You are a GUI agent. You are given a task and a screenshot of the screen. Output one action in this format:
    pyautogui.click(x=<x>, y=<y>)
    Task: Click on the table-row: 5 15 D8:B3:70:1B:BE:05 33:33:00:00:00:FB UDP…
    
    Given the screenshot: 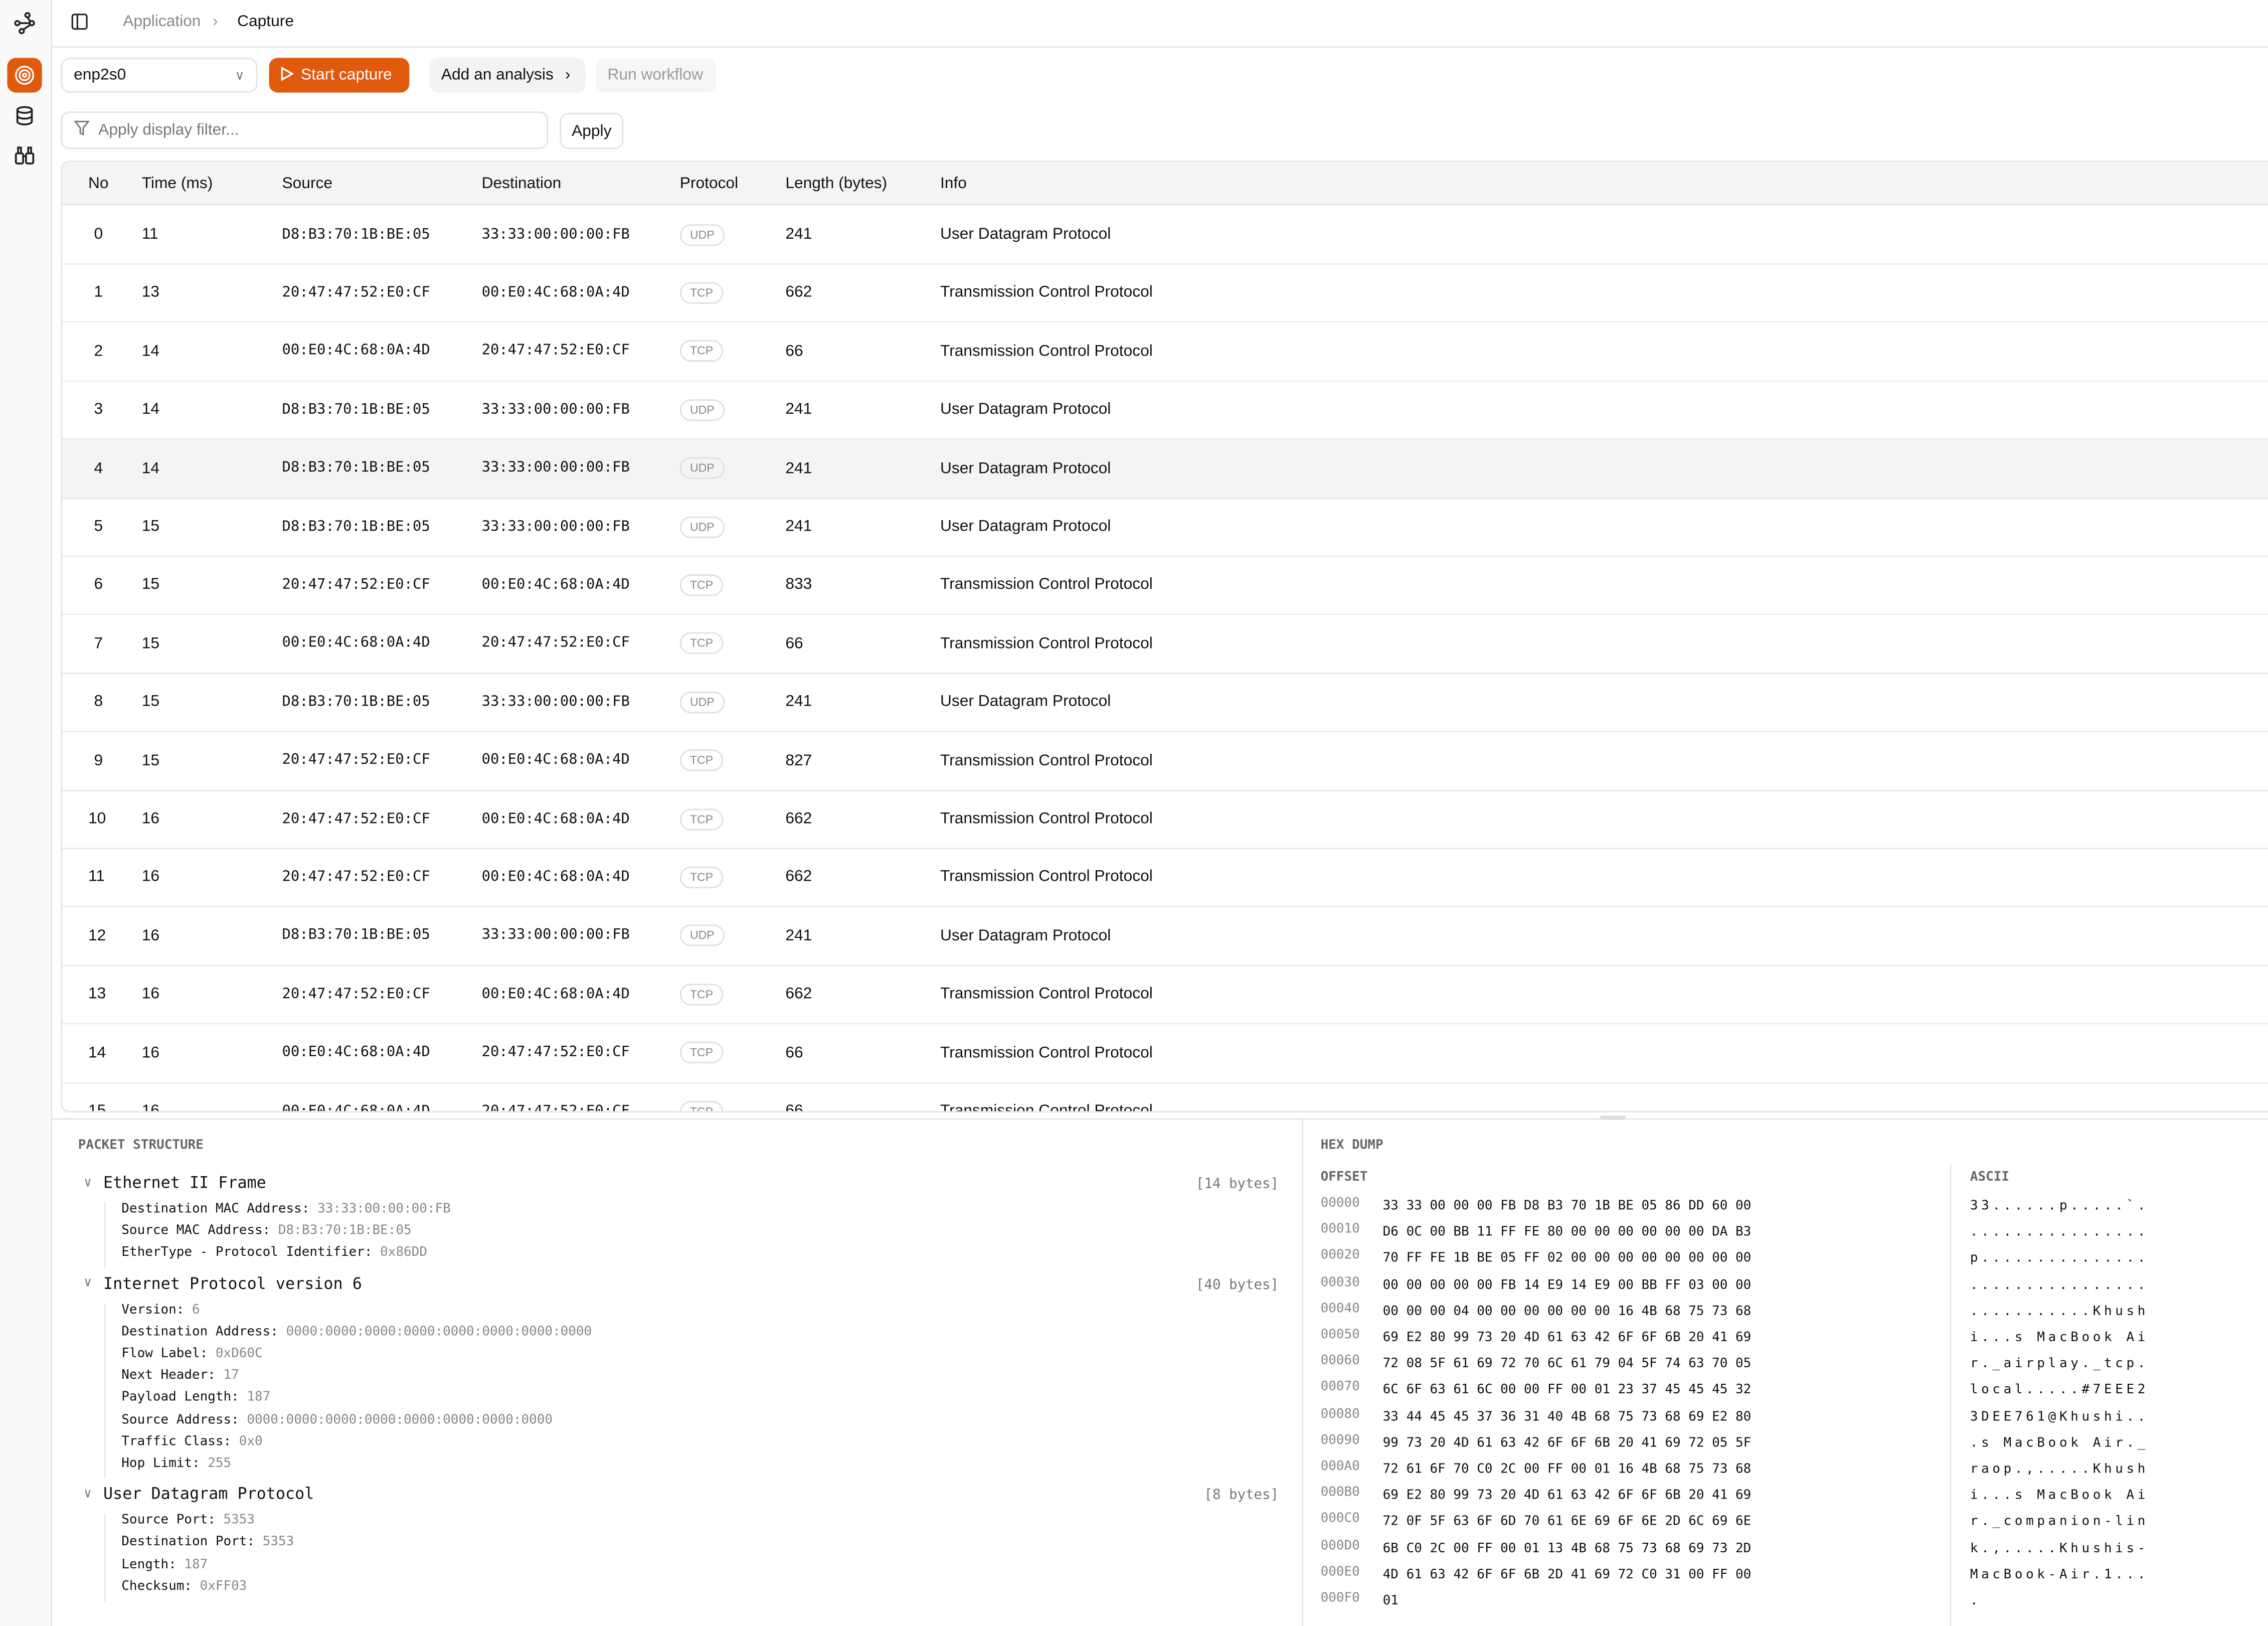 What is the action you would take?
    pyautogui.click(x=1165, y=527)
    